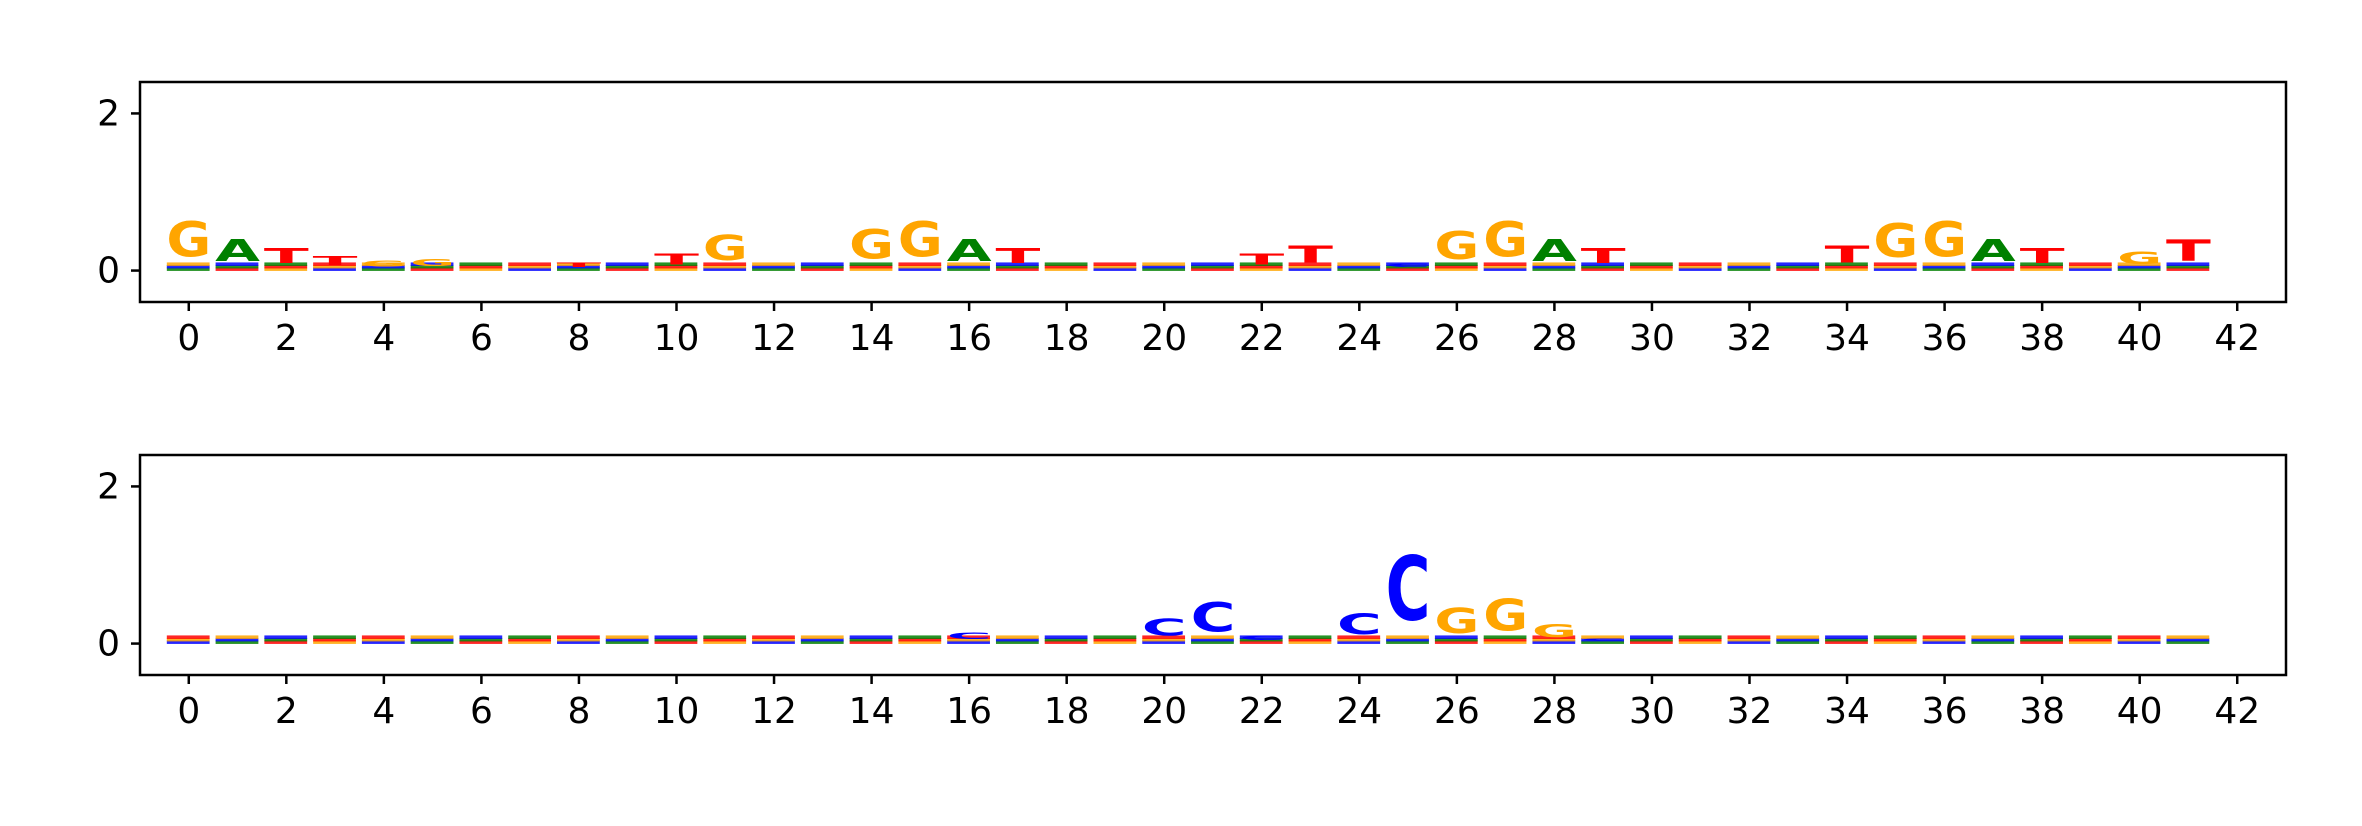 This screenshot has height=826, width=2362. What do you see at coordinates (1262, 711) in the screenshot?
I see `bottom-x-tick-label: 22` at bounding box center [1262, 711].